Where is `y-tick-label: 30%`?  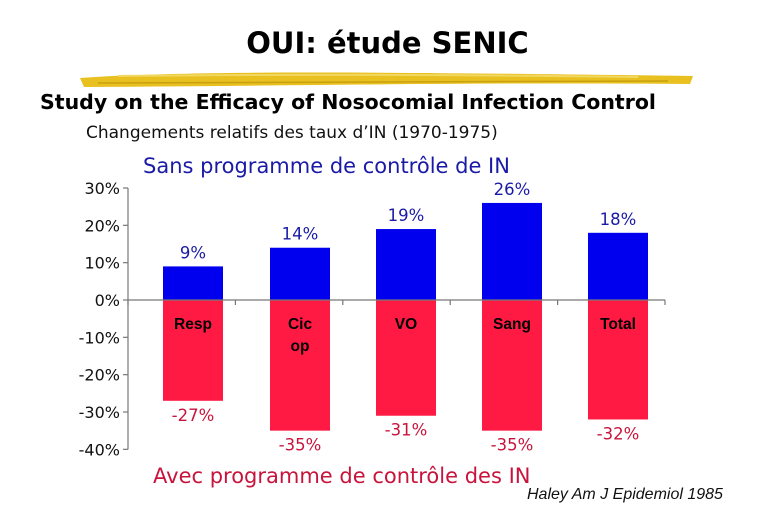 y-tick-label: 30% is located at coordinates (102, 188).